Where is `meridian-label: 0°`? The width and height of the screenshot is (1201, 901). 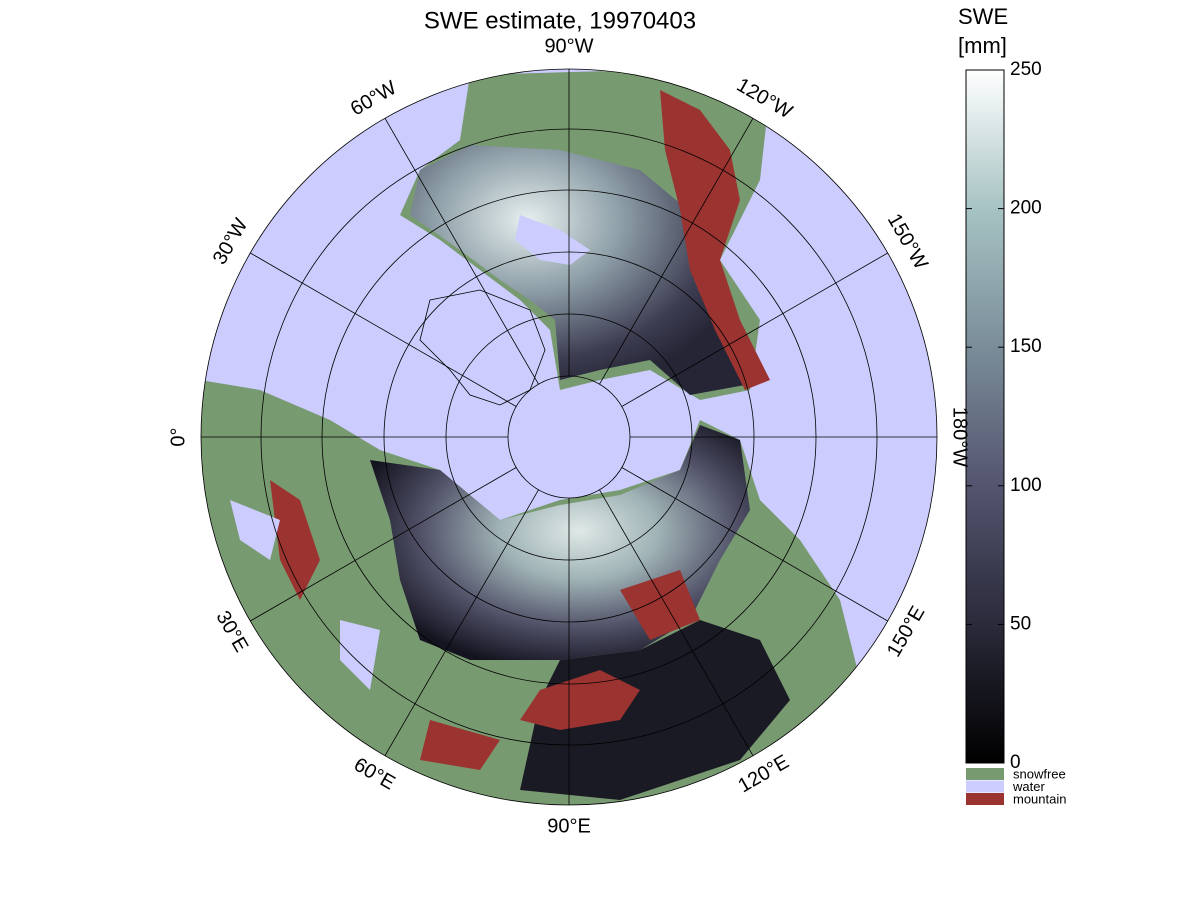
meridian-label: 0° is located at coordinates (178, 436).